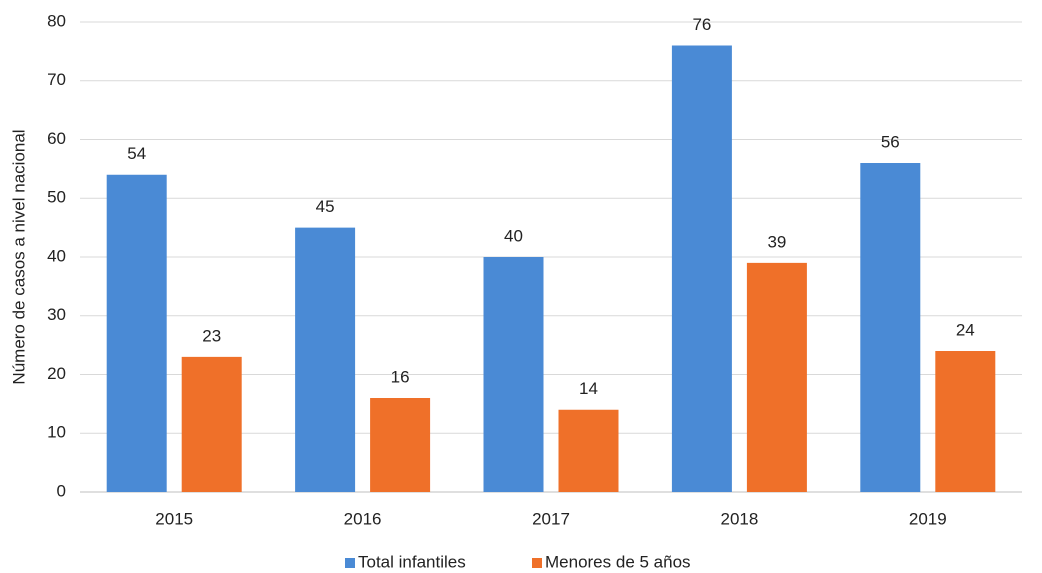  I want to click on legend-label: Menores de 5 años, so click(618, 561).